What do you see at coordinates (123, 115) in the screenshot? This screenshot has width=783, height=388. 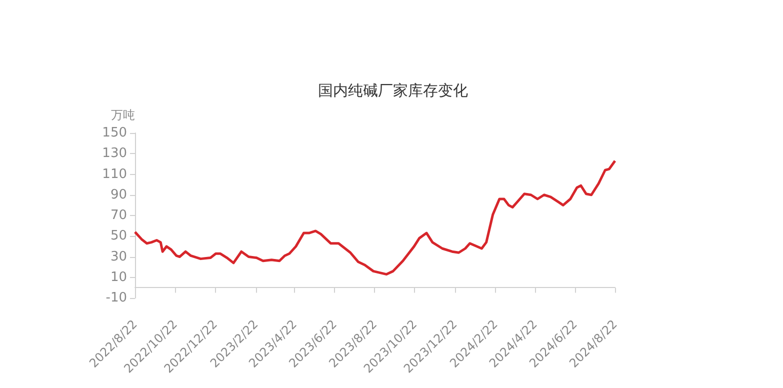 I see `y-axis-title: 万吨` at bounding box center [123, 115].